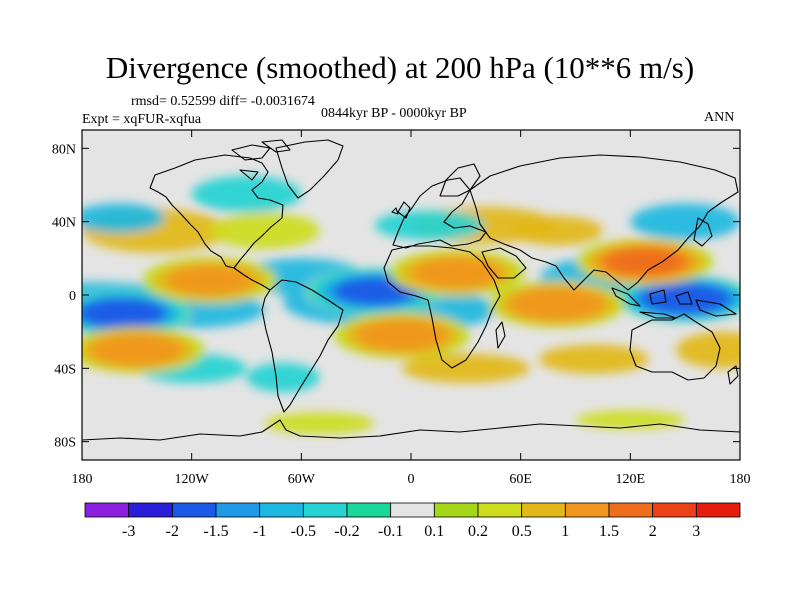 The width and height of the screenshot is (800, 600). What do you see at coordinates (652, 303) in the screenshot?
I see `coastline-indonesia` at bounding box center [652, 303].